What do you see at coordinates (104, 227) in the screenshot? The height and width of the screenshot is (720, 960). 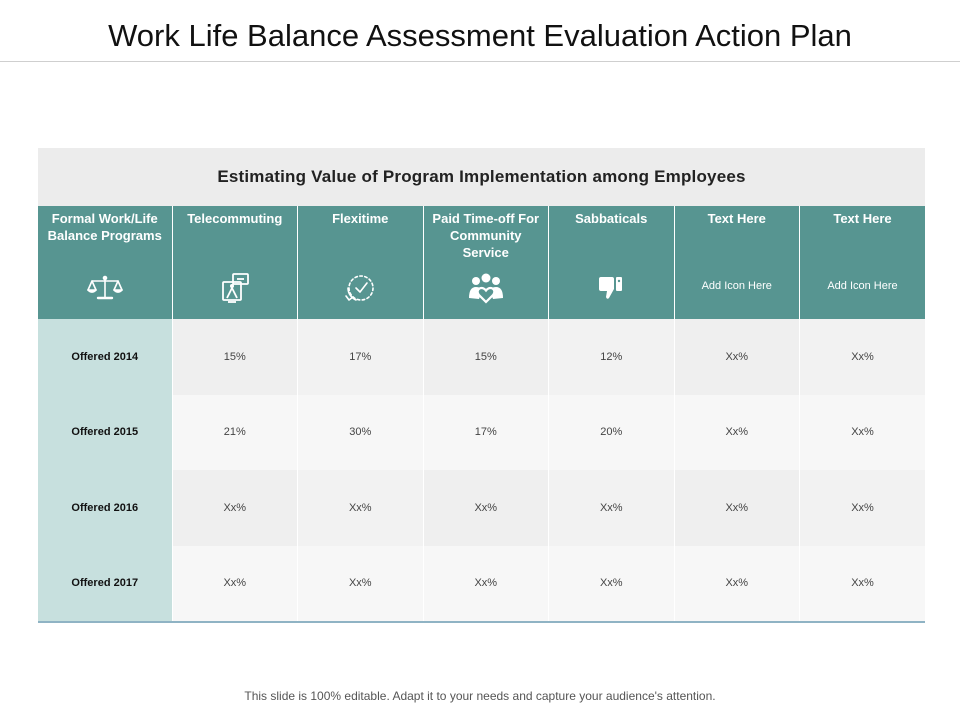 I see `column-header-label: Formal Work/Life Balance Programs` at bounding box center [104, 227].